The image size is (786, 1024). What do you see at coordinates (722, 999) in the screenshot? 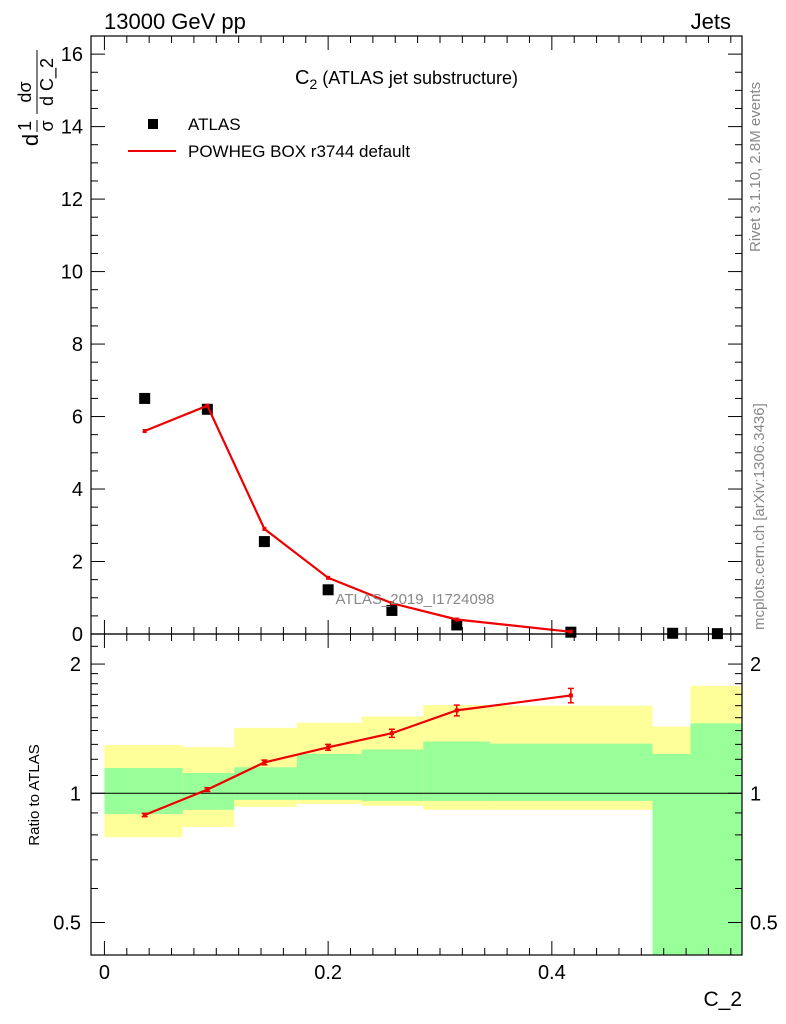
I see `x-axis-label: C_2` at bounding box center [722, 999].